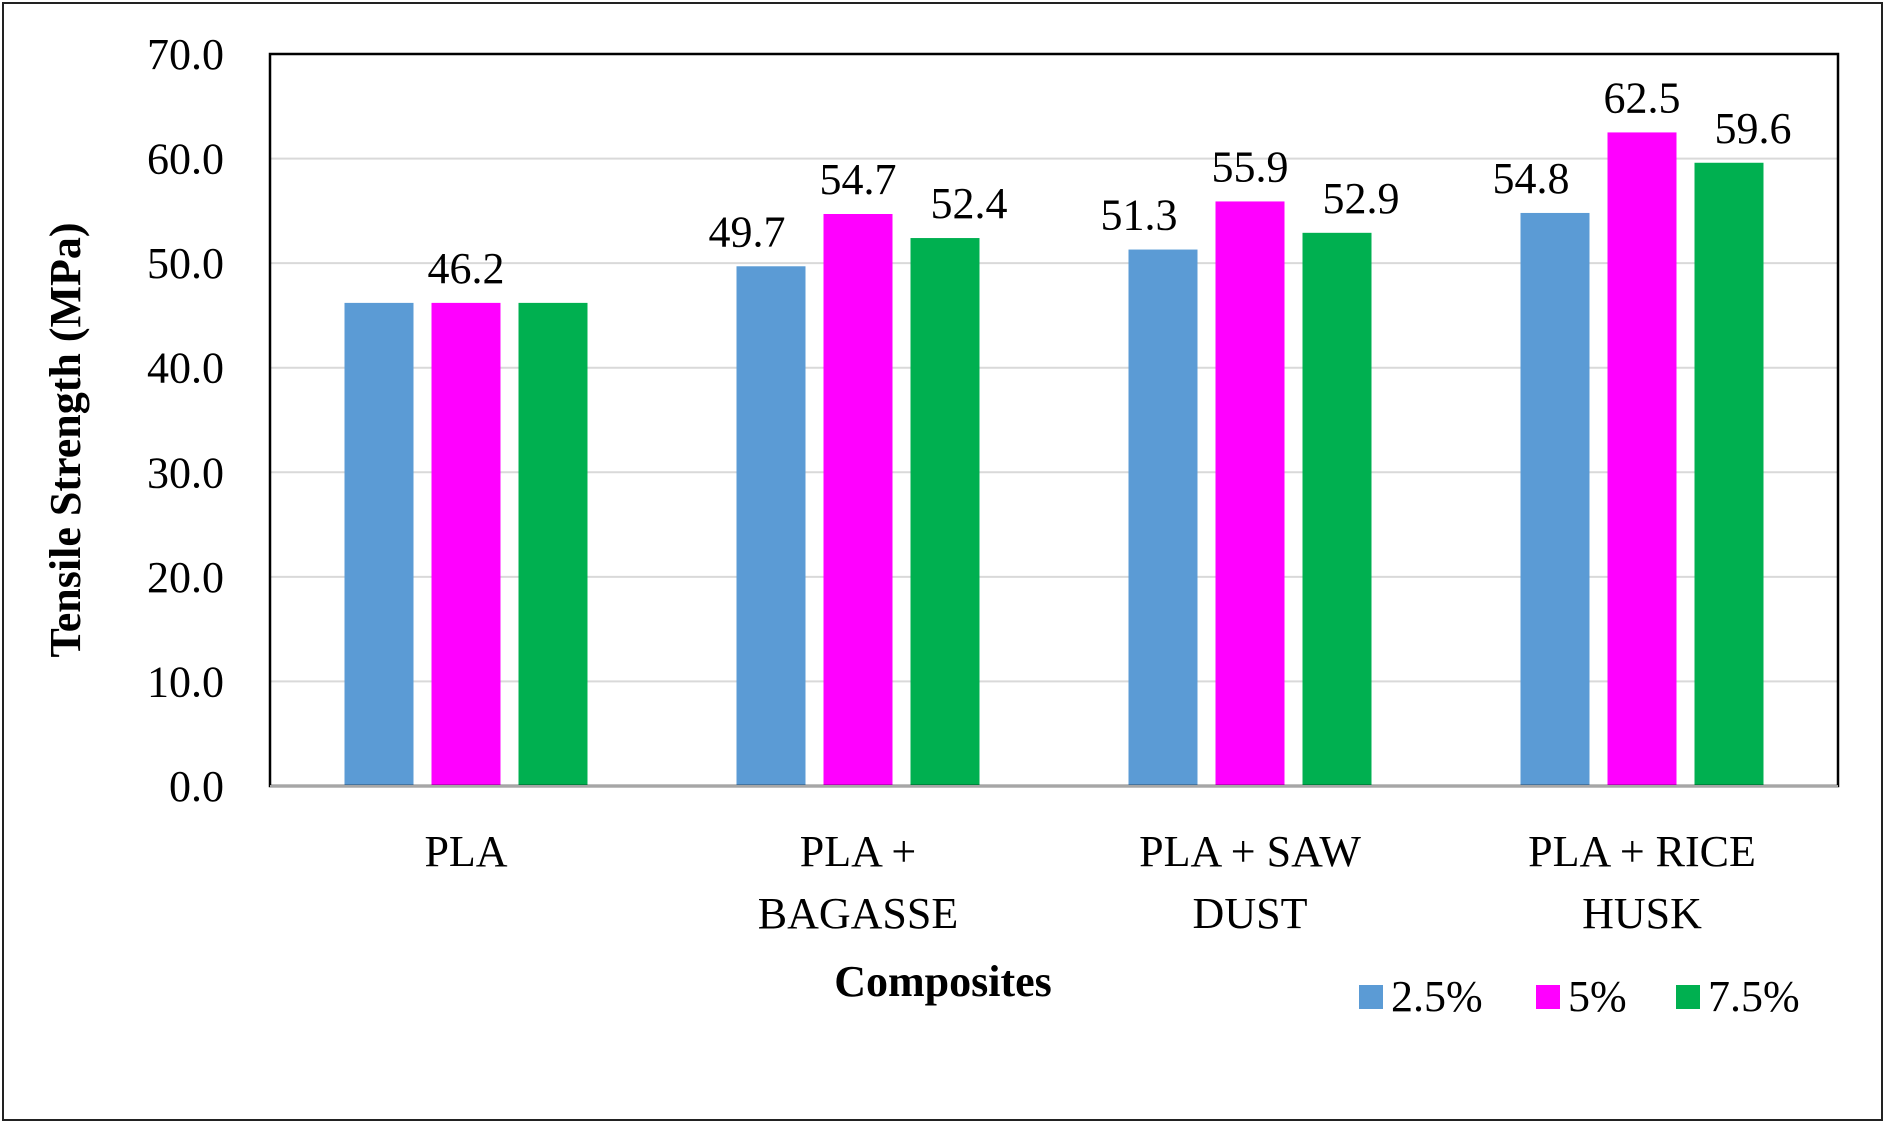  What do you see at coordinates (1110, 182) in the screenshot?
I see `data-labels: 46.2 49.7 54.7 52.4 51.3 55.9 52.9 54.8 62.5 59.6` at bounding box center [1110, 182].